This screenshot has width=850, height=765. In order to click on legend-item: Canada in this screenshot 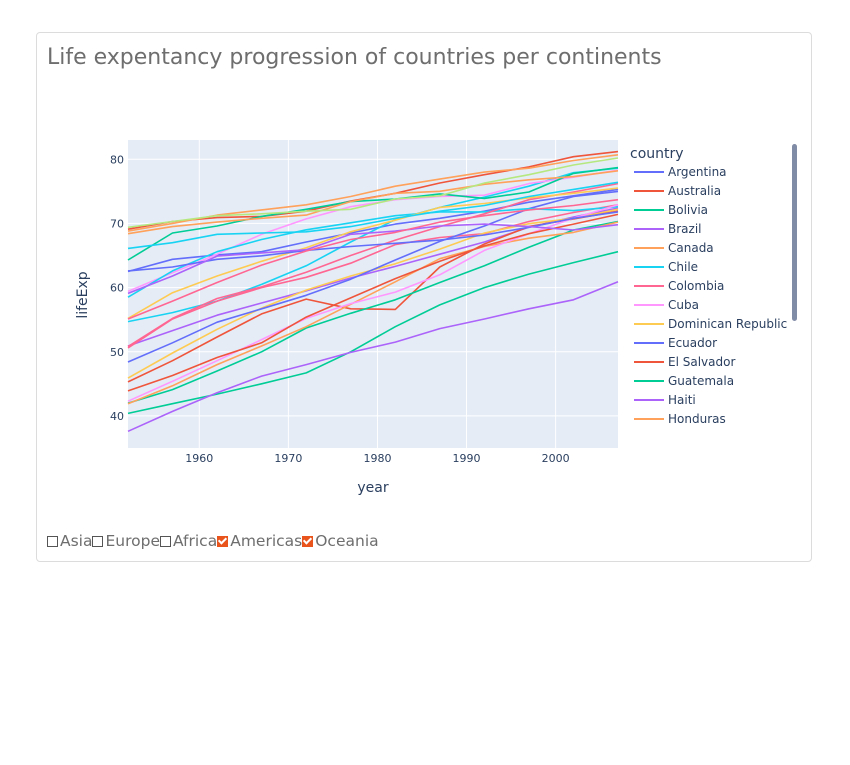, I will do `click(674, 248)`.